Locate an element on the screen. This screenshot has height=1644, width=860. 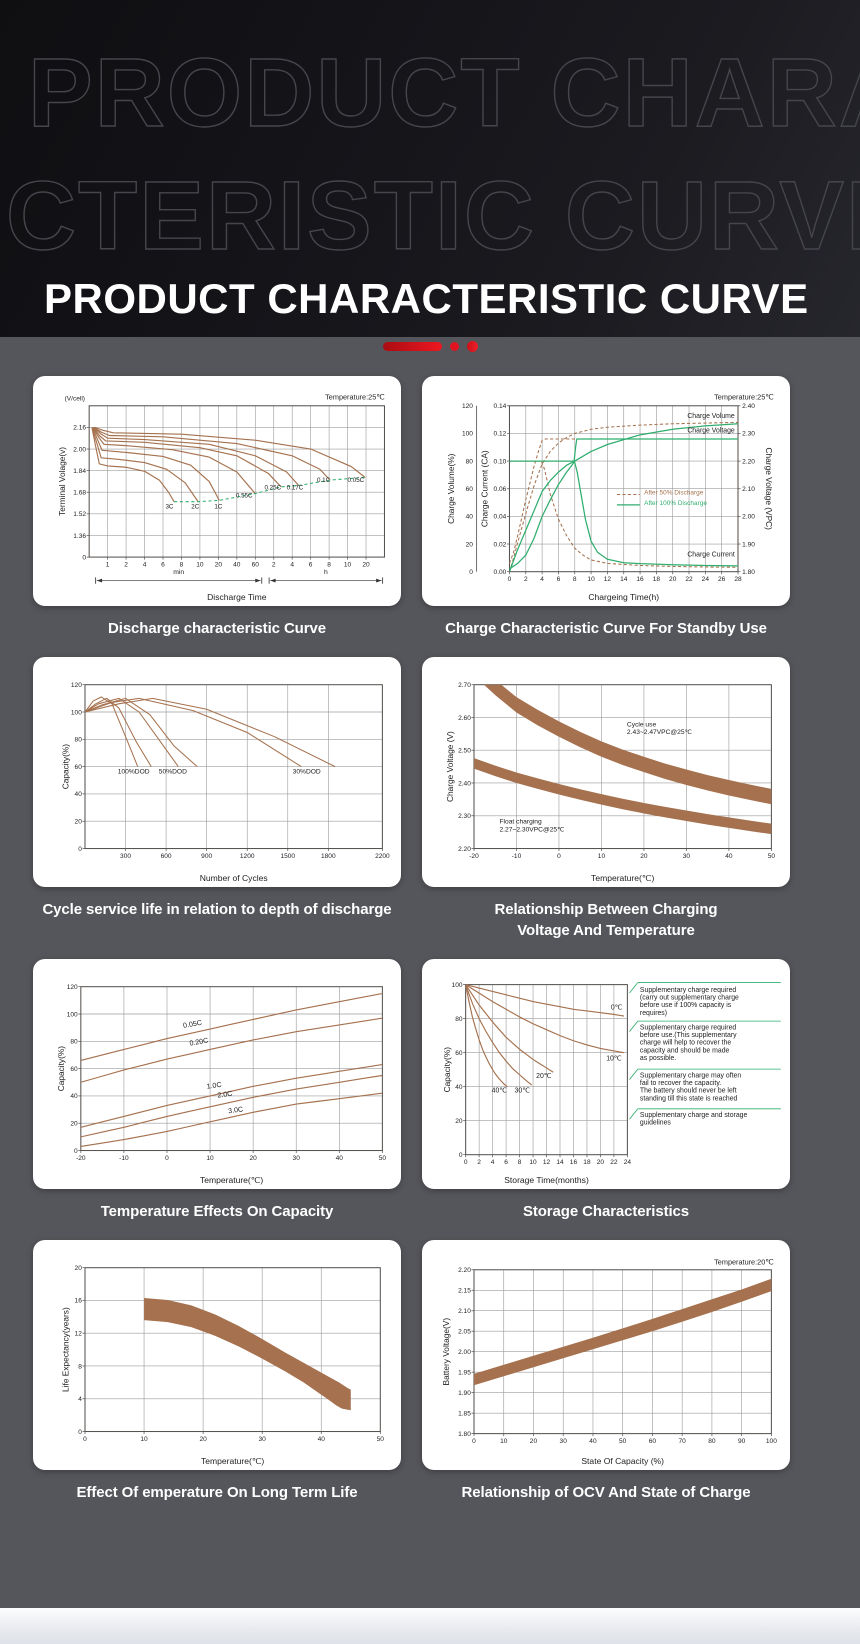
svg-text: 1C is located at coordinates (218, 506).